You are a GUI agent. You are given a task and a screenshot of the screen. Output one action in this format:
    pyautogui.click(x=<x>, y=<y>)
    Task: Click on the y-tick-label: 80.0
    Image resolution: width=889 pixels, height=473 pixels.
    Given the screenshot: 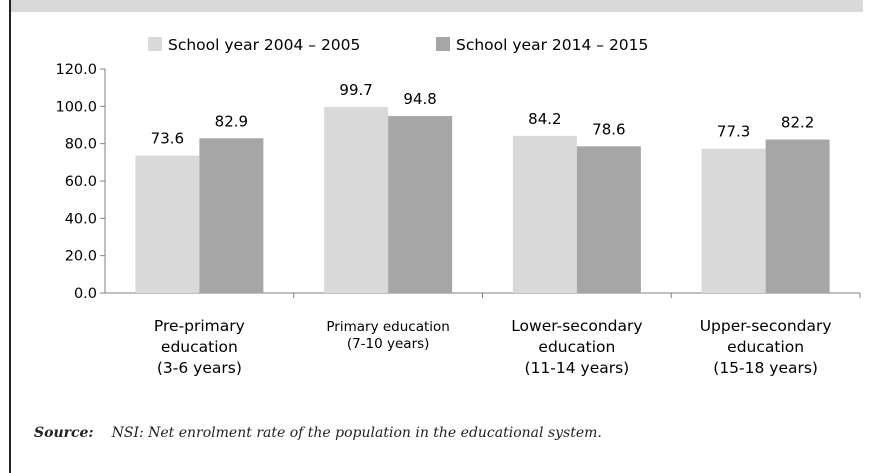 What is the action you would take?
    pyautogui.click(x=81, y=145)
    